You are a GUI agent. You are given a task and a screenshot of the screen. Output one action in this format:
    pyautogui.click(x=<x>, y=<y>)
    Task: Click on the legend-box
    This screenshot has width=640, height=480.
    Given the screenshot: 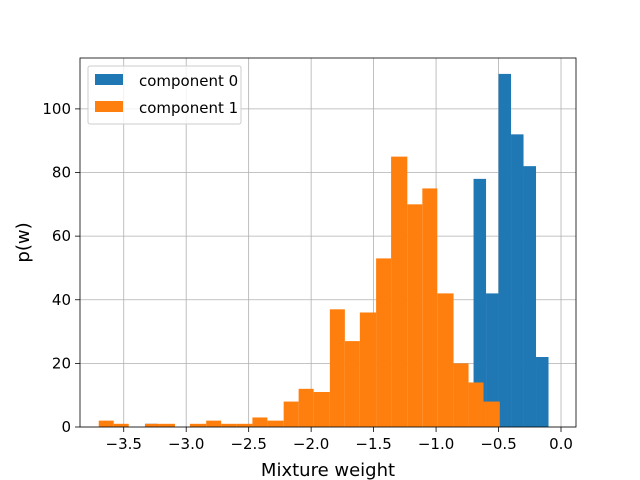 What is the action you would take?
    pyautogui.click(x=164, y=95)
    